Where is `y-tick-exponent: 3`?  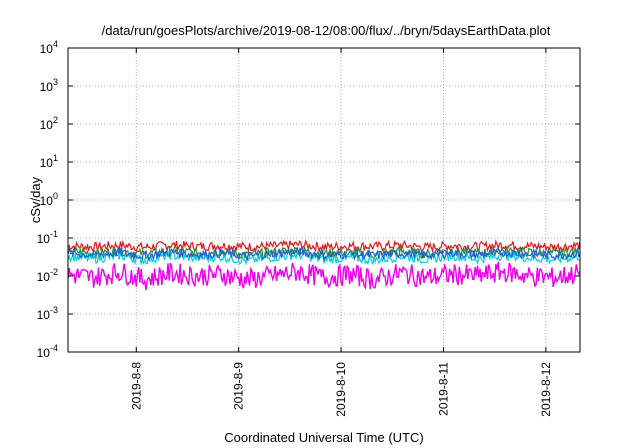 y-tick-exponent: 3 is located at coordinates (55, 82).